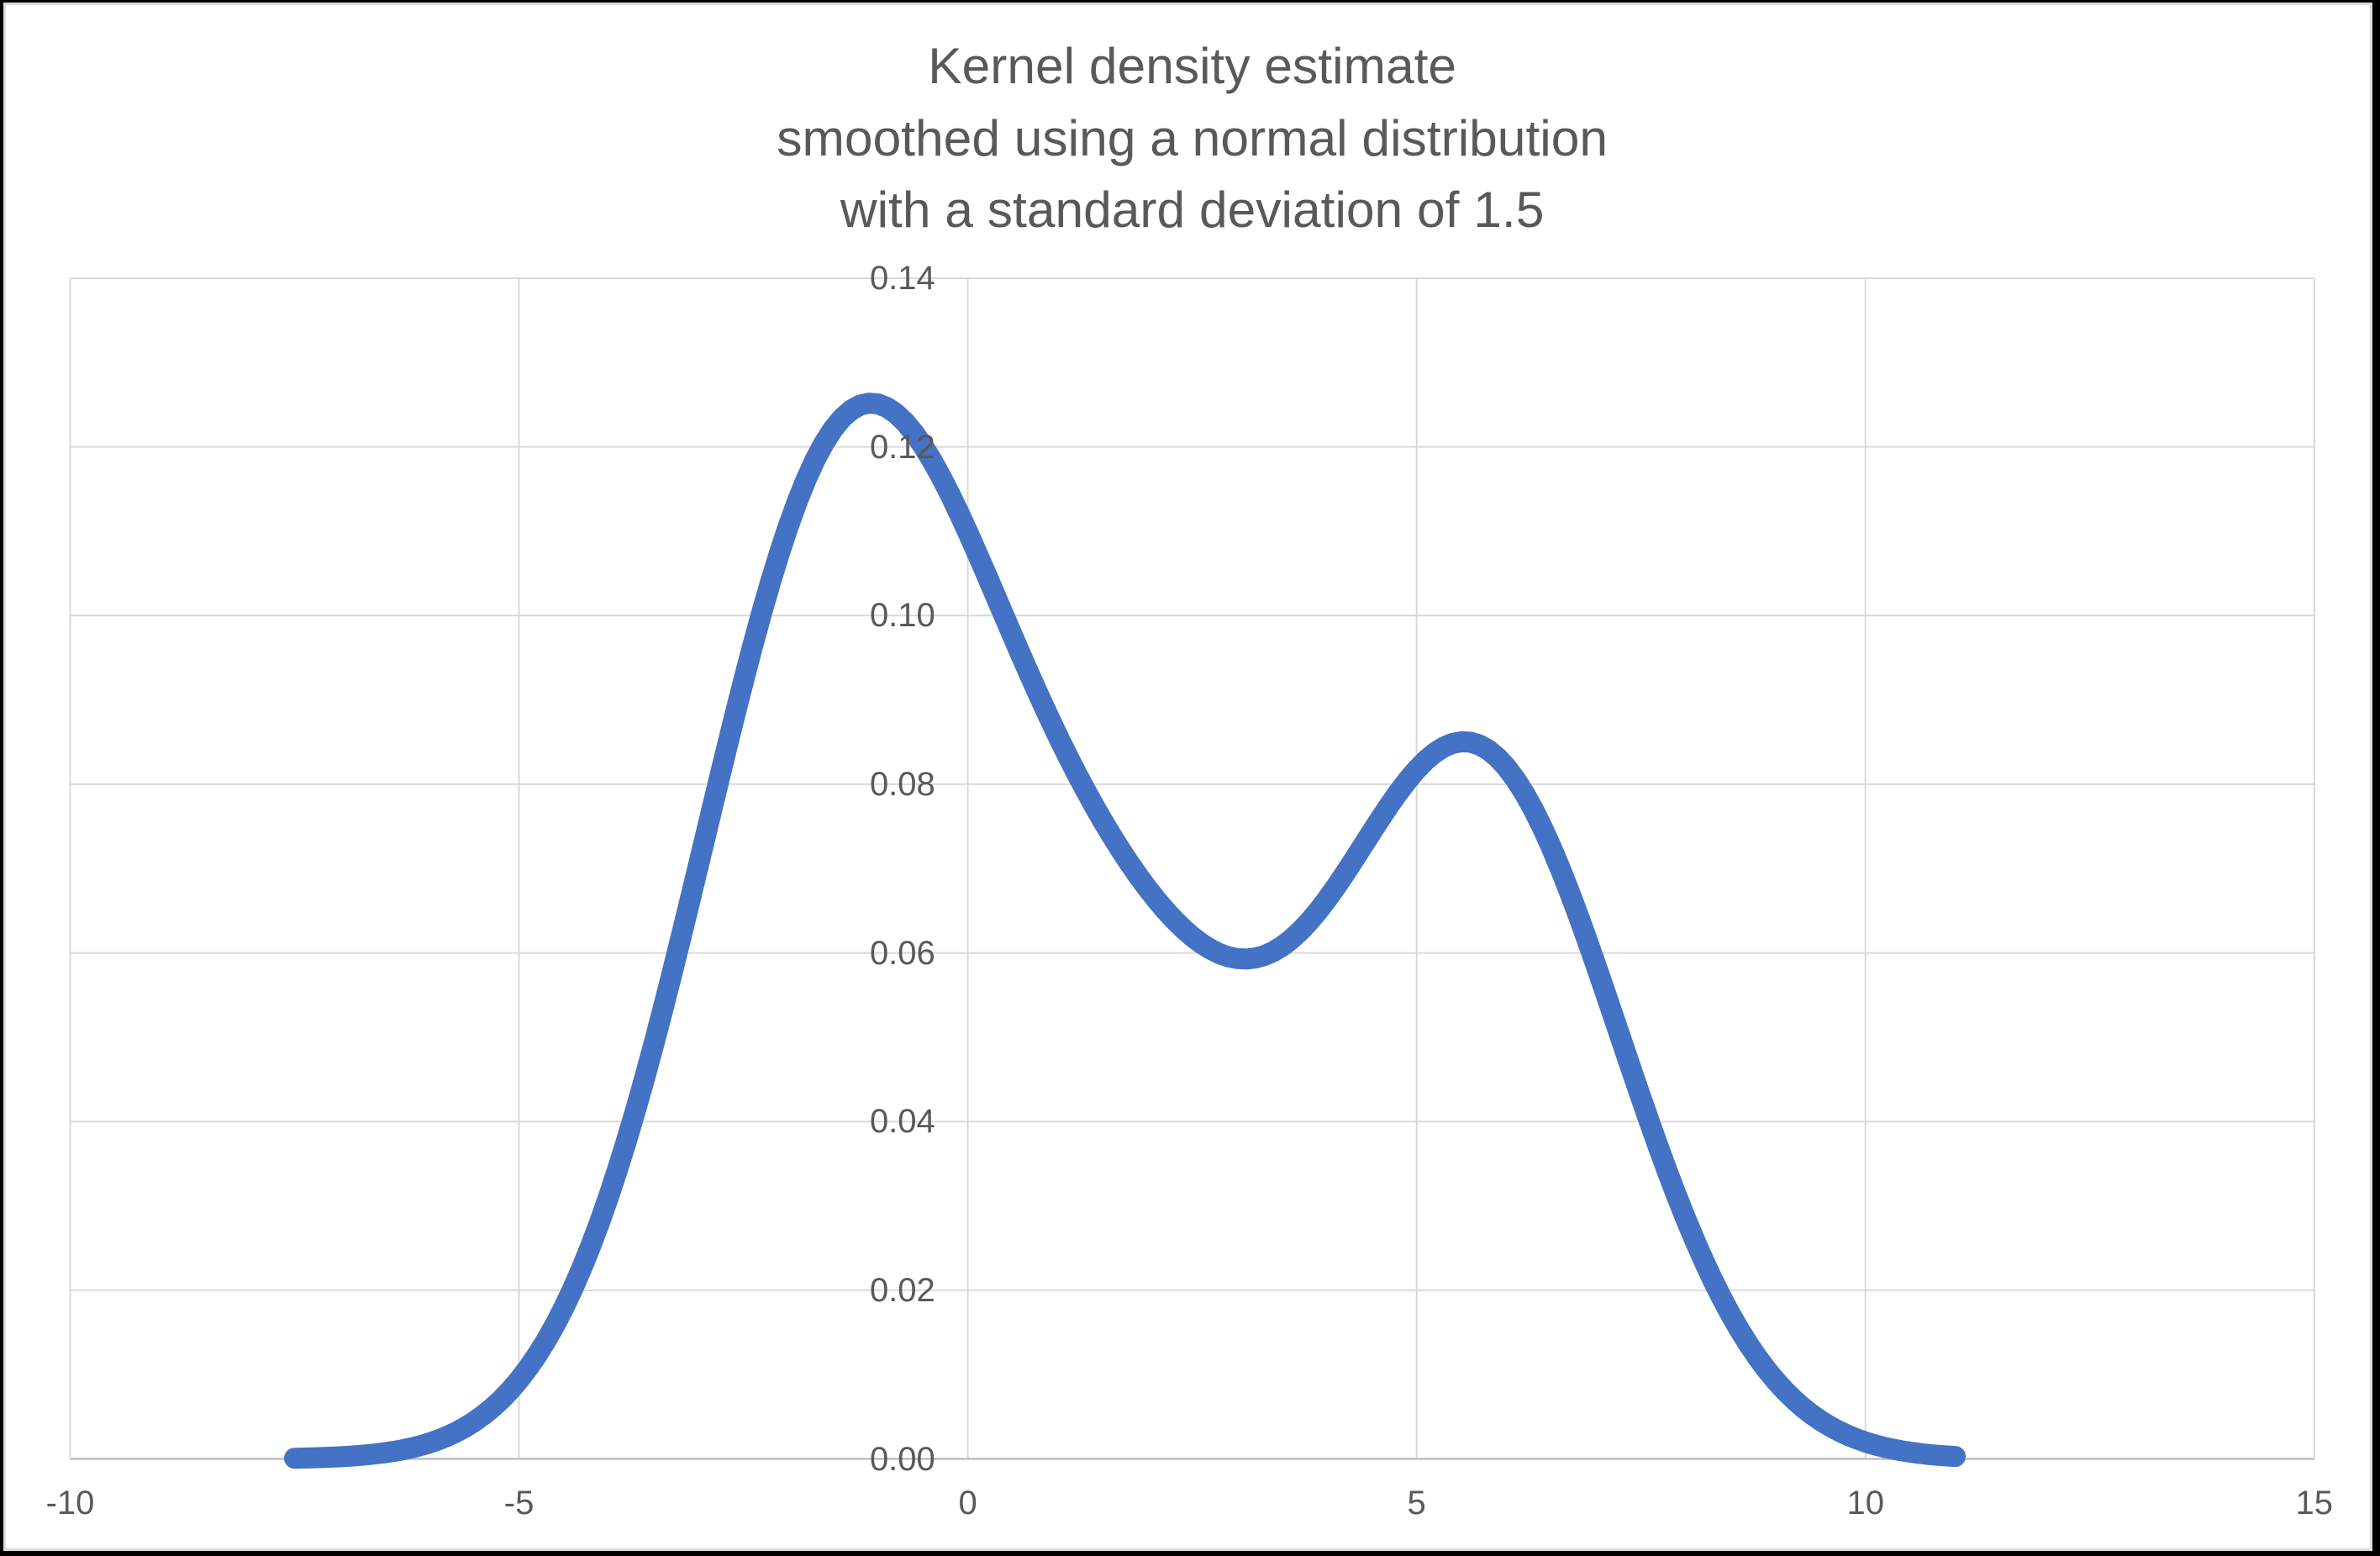  What do you see at coordinates (518, 1503) in the screenshot?
I see `x-tick-label: -5` at bounding box center [518, 1503].